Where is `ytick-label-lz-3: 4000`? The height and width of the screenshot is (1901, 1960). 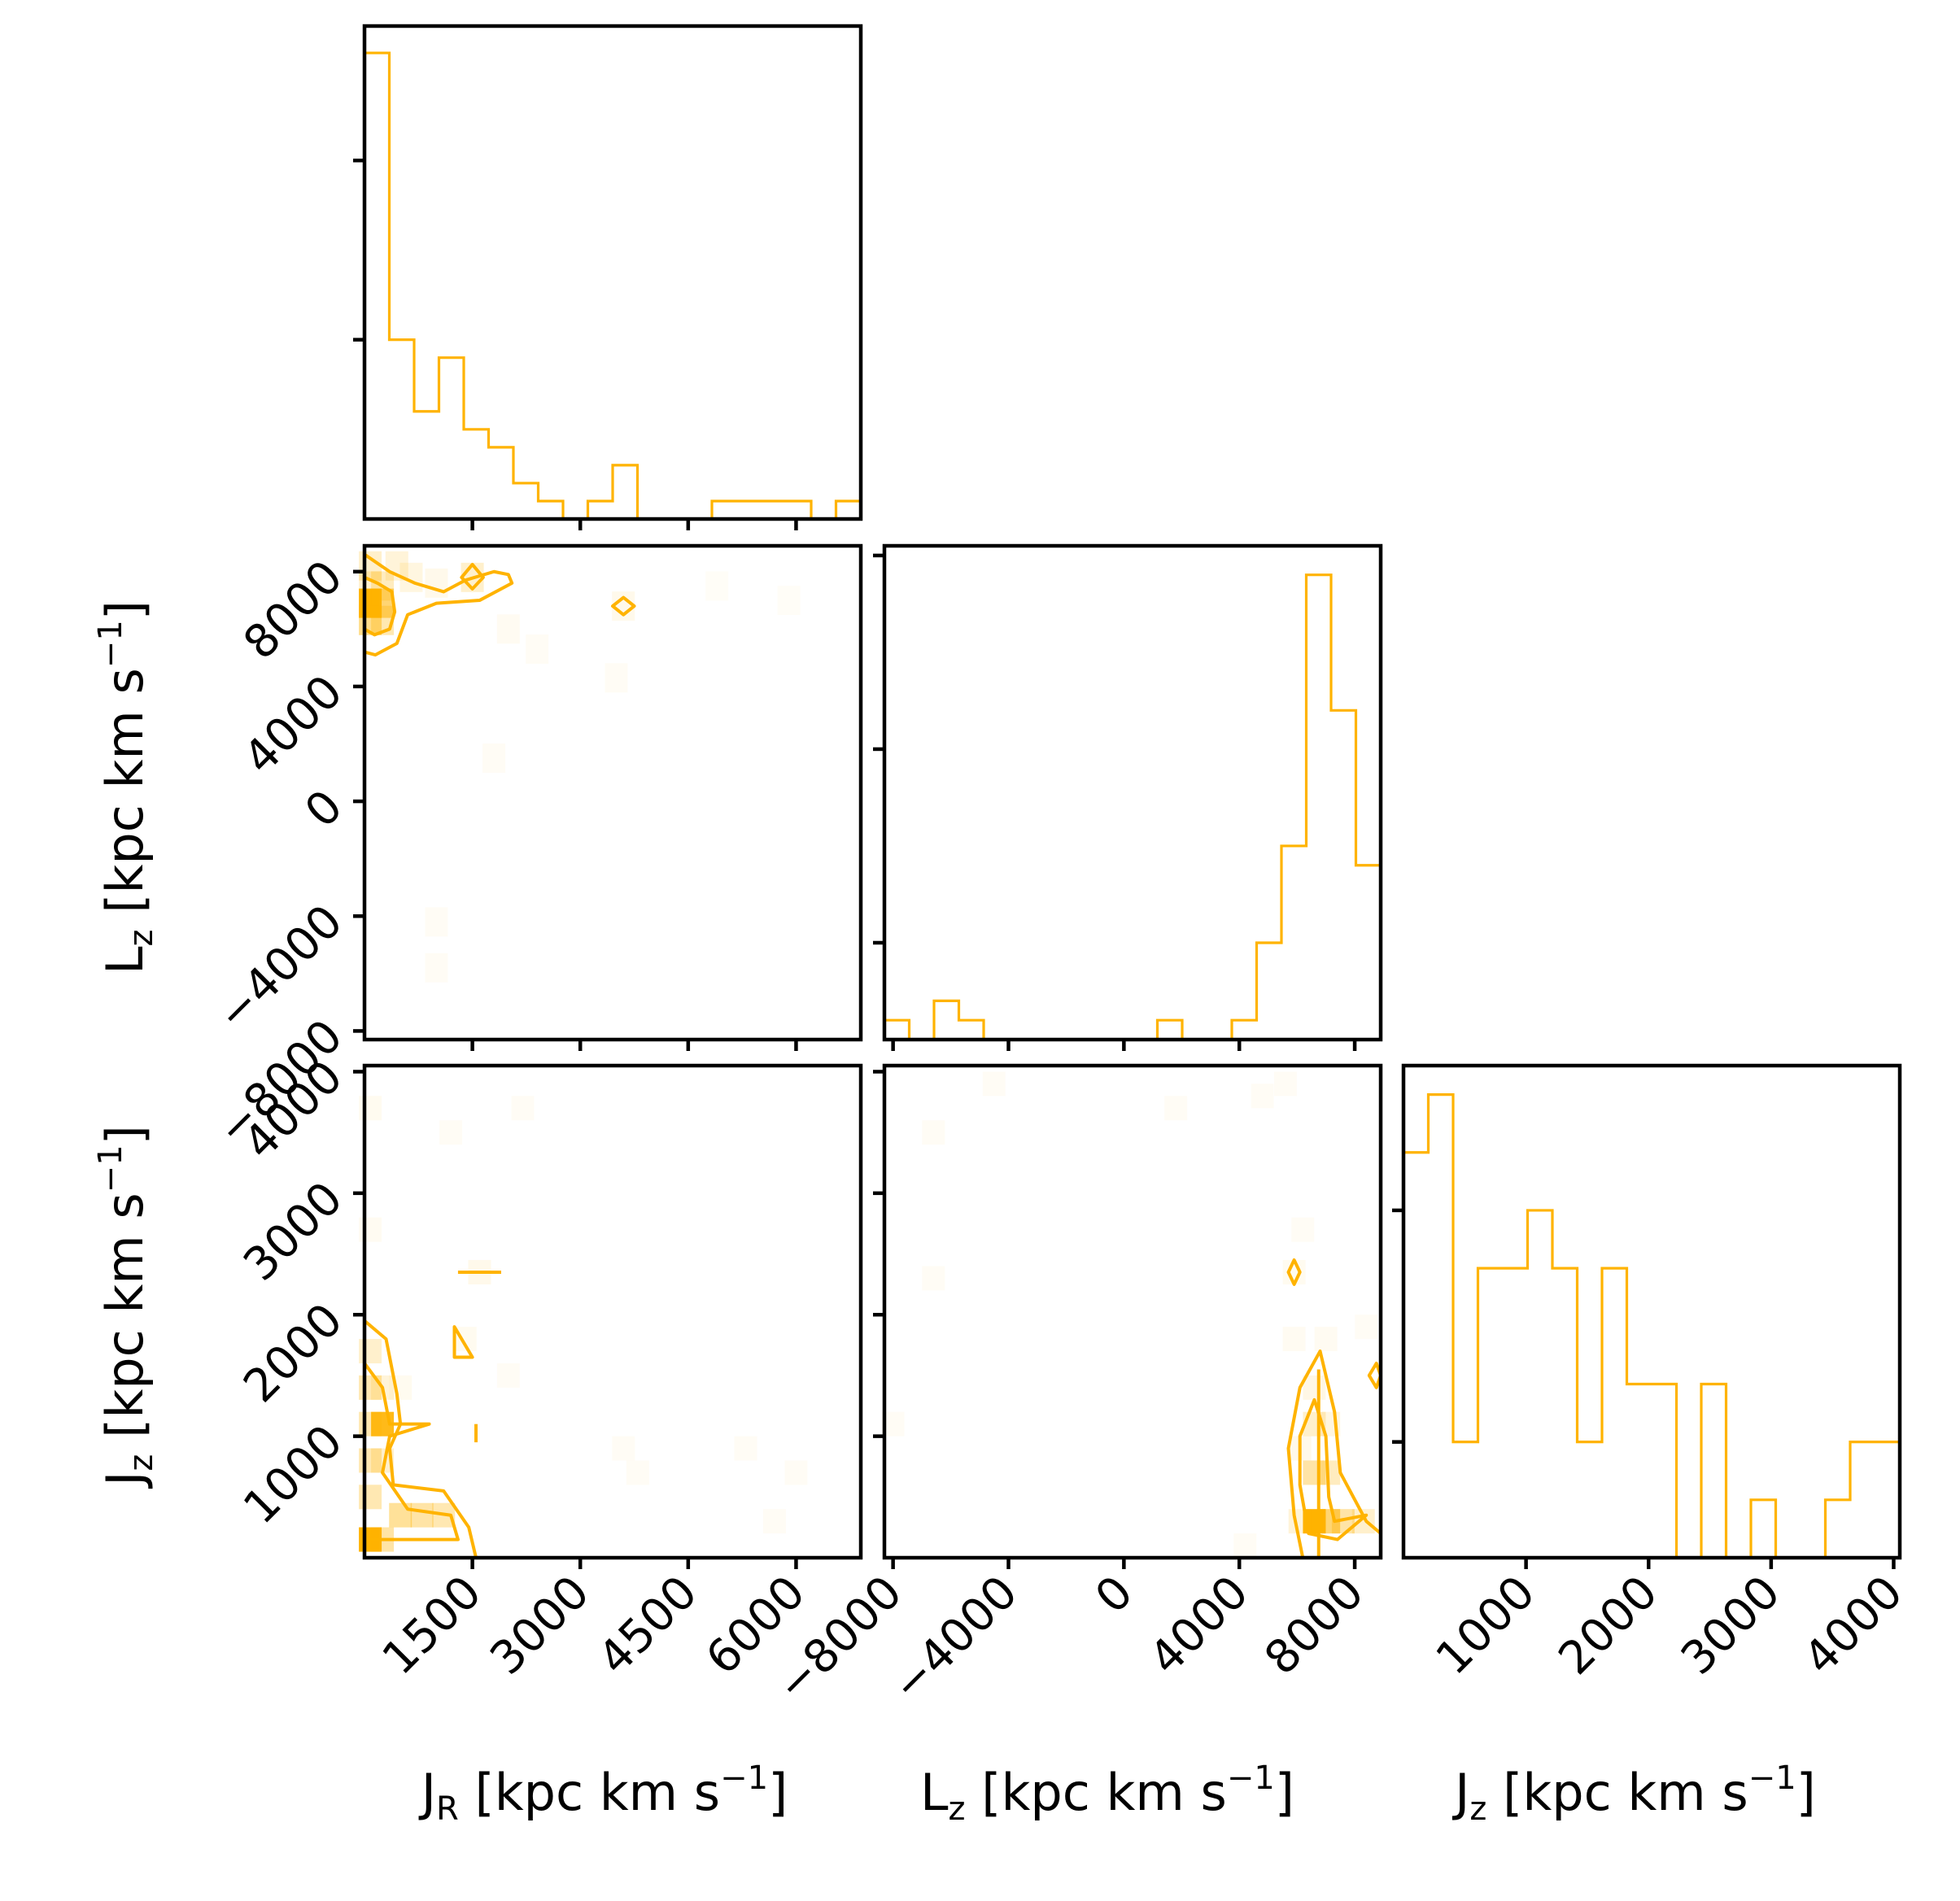
ytick-label-lz-3: 4000 is located at coordinates (293, 725).